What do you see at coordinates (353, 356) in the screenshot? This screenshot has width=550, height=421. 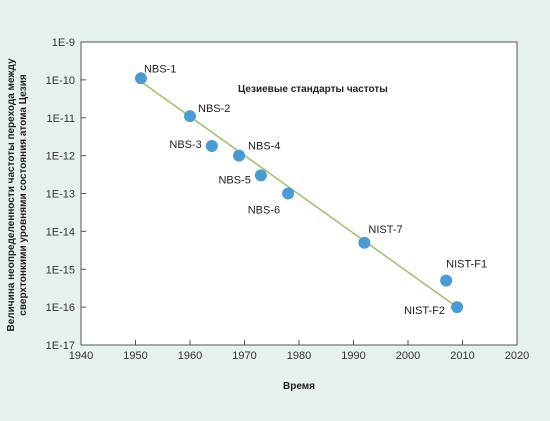 I see `x-tick-label: 1990` at bounding box center [353, 356].